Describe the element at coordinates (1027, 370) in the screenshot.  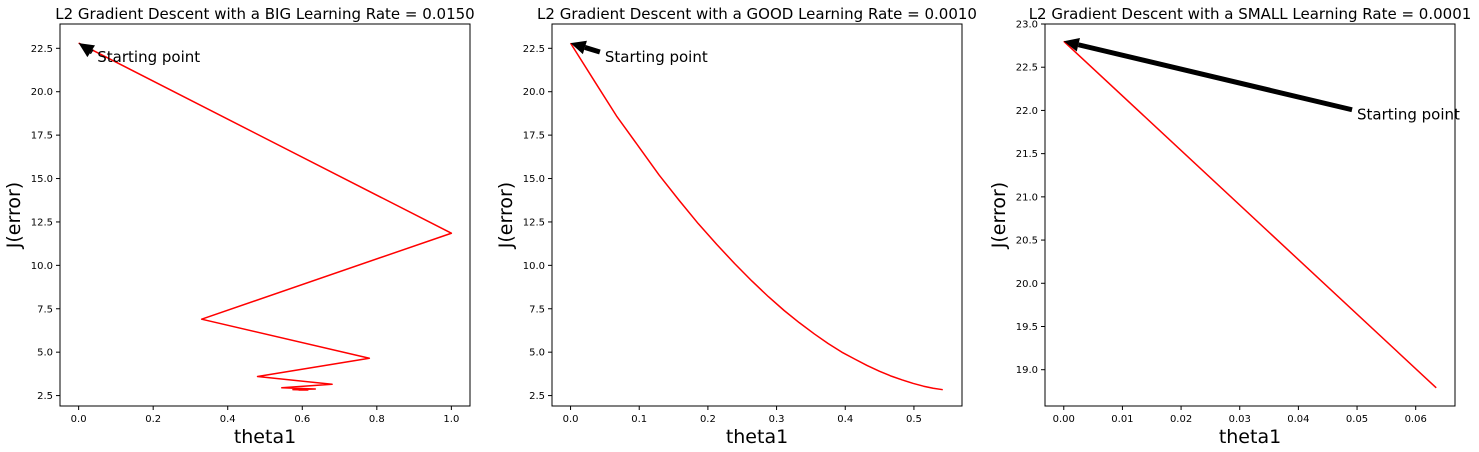
I see `y-tick-label: 19.0` at that location.